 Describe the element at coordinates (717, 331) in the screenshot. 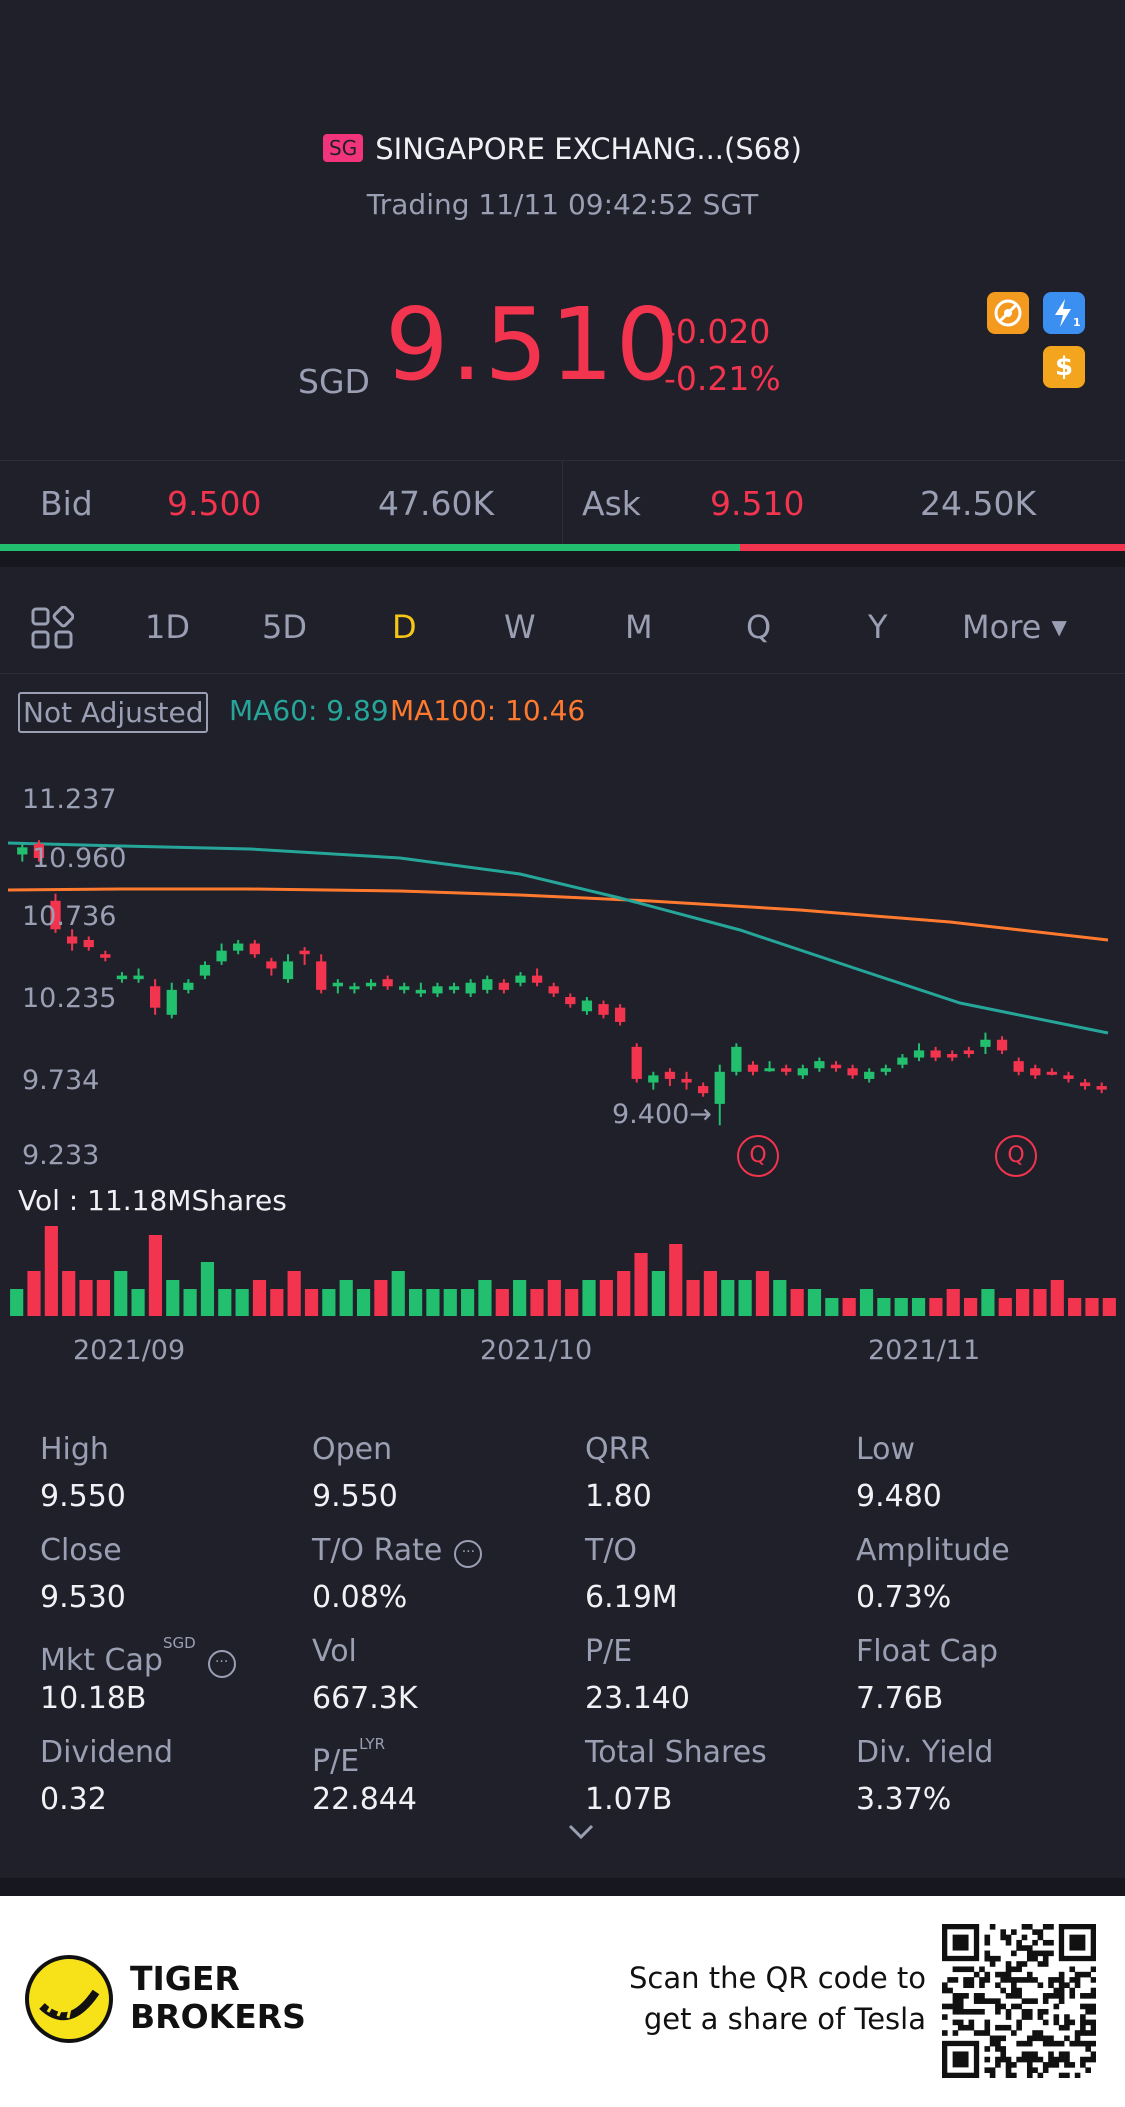

I see `price-change: -0.020` at that location.